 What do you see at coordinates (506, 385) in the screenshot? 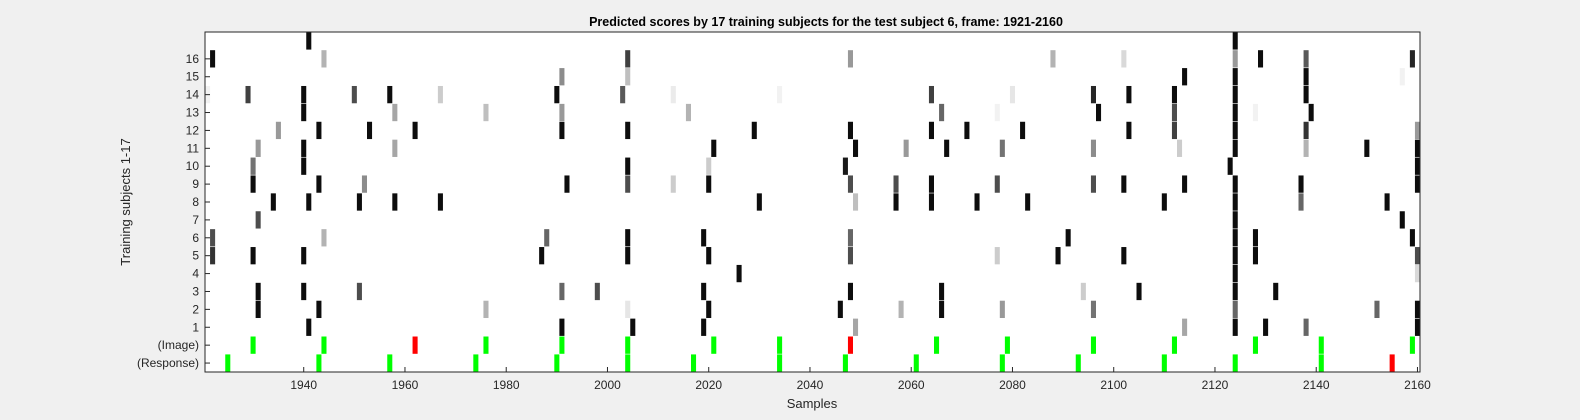
I see `x-tick-label: 1980` at bounding box center [506, 385].